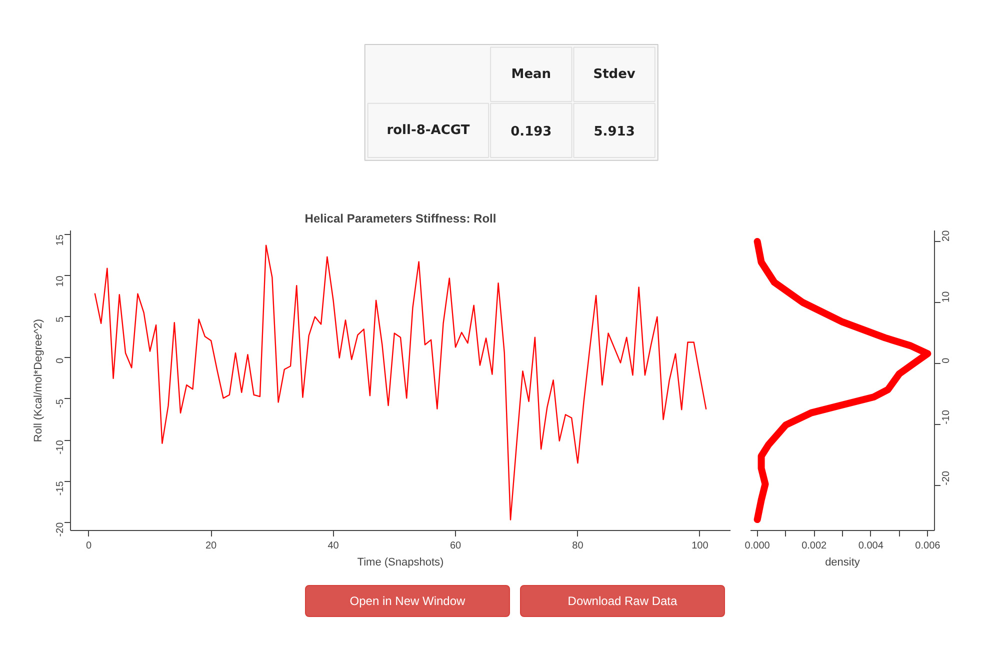  What do you see at coordinates (60, 360) in the screenshot?
I see `y-tick-label: 0` at bounding box center [60, 360].